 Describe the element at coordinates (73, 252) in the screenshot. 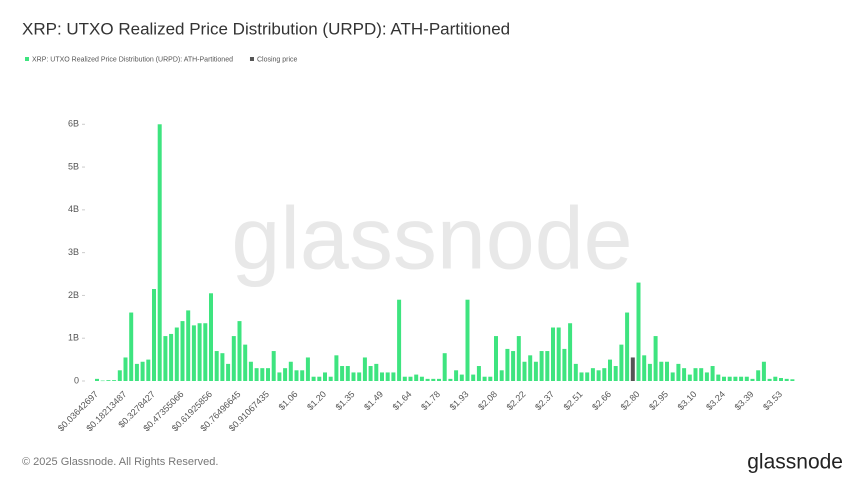

I see `y-tick-label: 3B` at that location.